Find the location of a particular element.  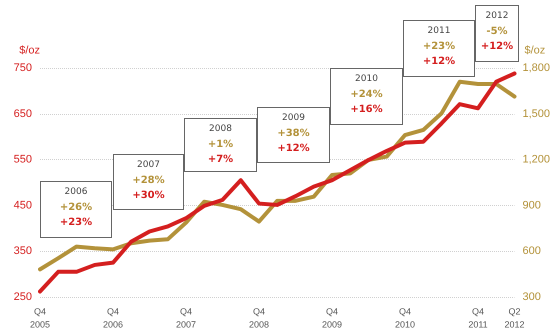

note-box: 2010 +24% +16% is located at coordinates (366, 96).